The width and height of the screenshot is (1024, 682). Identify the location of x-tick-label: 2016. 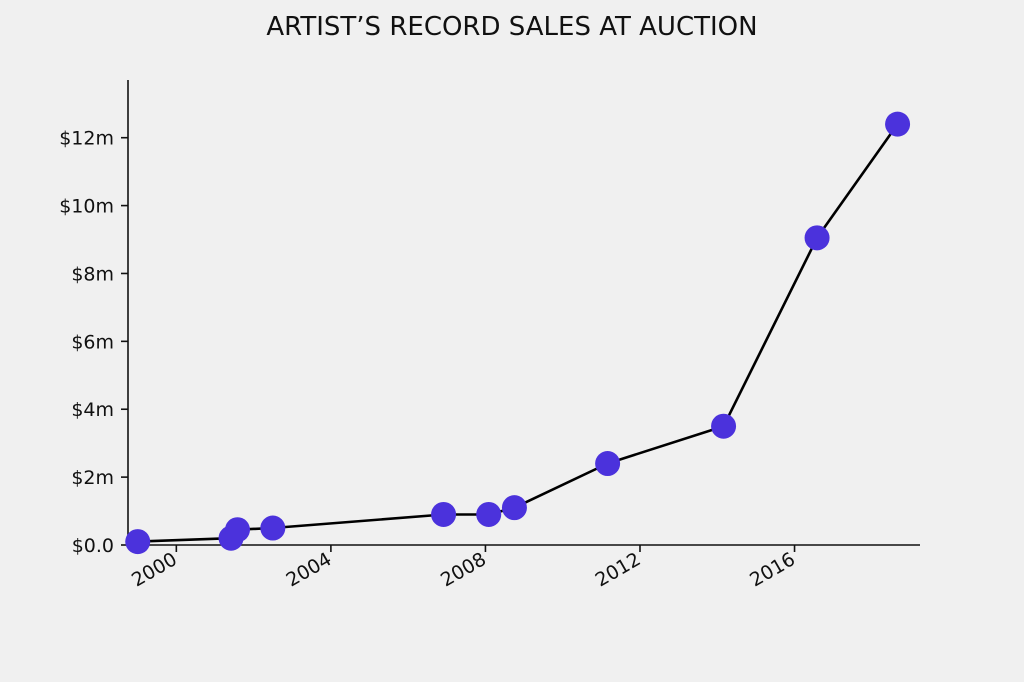
(772, 569).